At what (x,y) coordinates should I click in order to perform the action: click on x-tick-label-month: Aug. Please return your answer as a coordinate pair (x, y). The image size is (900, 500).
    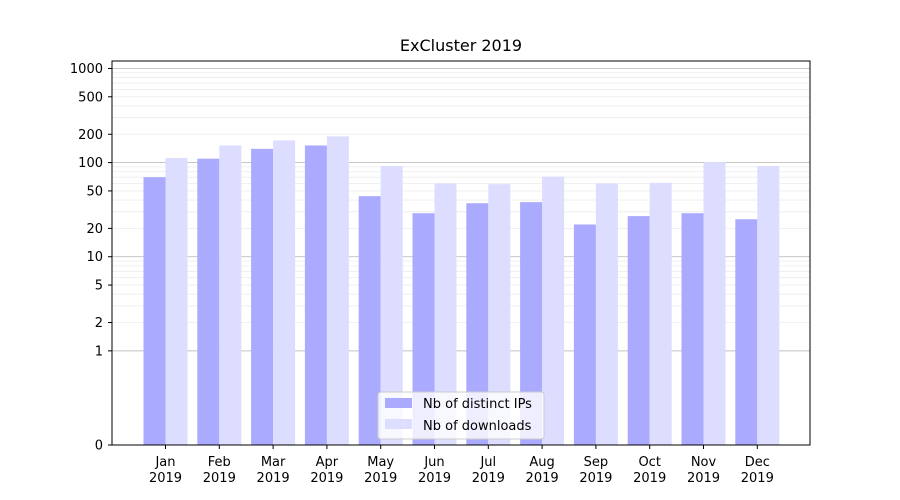
    Looking at the image, I should click on (541, 462).